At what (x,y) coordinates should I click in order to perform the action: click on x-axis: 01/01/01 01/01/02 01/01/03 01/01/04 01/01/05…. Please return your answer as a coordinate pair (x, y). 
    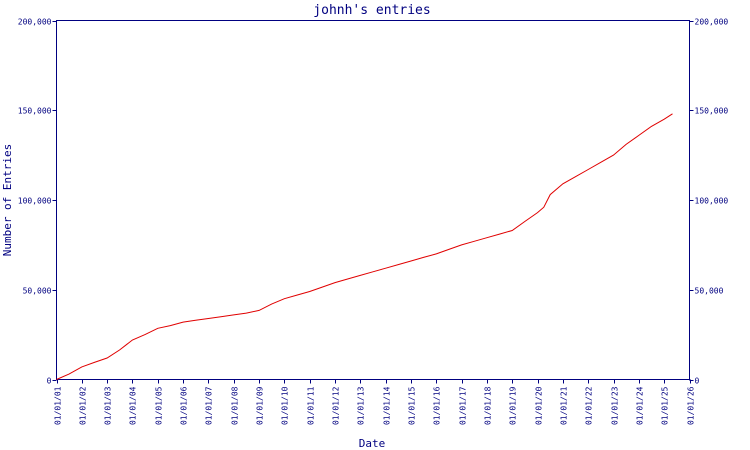
    Looking at the image, I should click on (375, 402).